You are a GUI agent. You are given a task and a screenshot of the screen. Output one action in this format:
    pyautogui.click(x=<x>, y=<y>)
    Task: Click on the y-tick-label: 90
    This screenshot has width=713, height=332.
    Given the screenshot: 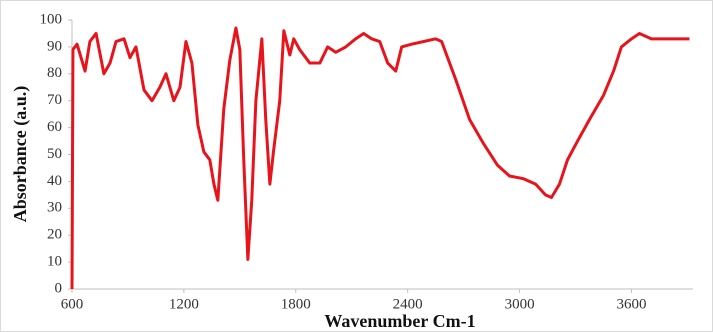 What is the action you would take?
    pyautogui.click(x=54, y=46)
    